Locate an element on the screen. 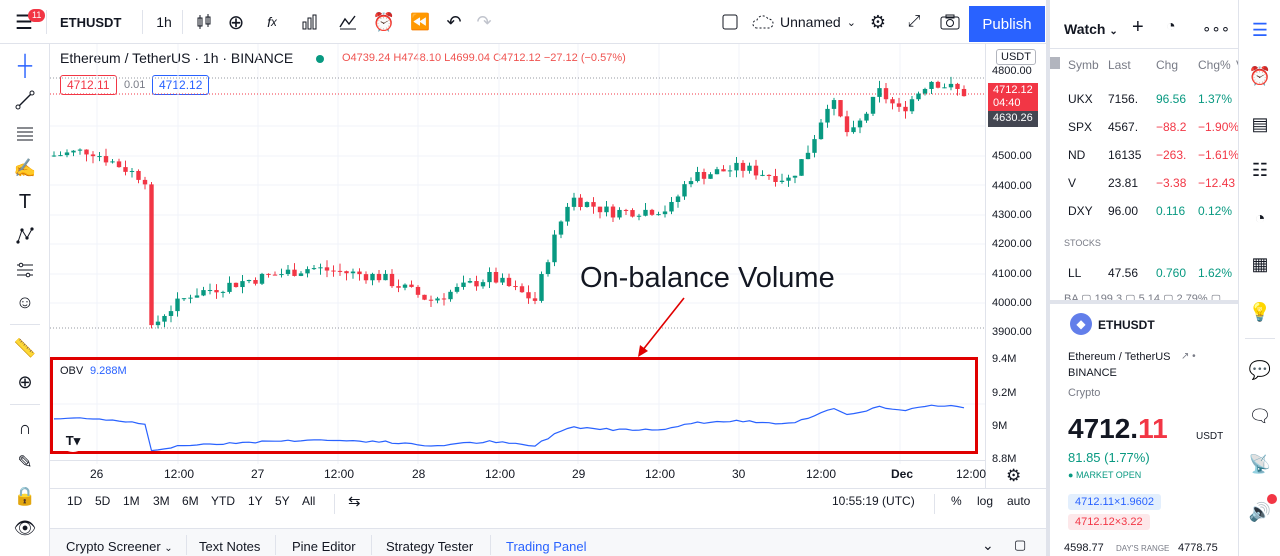 This screenshot has width=1280, height=556. redo-icon: ↷ is located at coordinates (484, 21).